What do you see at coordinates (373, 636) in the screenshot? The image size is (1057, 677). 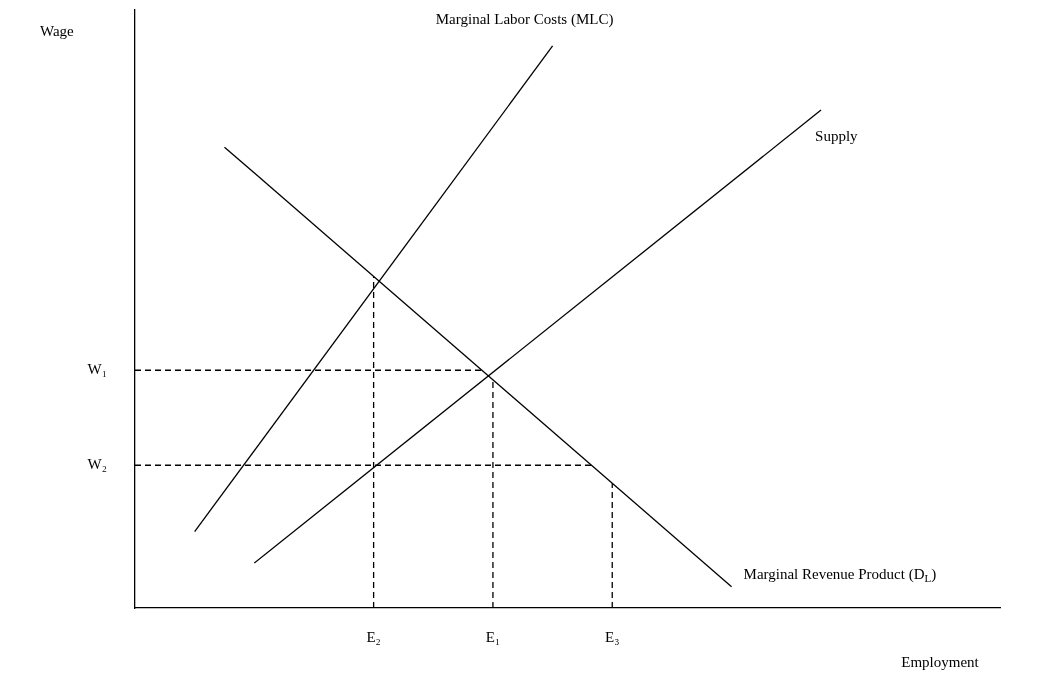 I see `x-tick-label: E₂` at bounding box center [373, 636].